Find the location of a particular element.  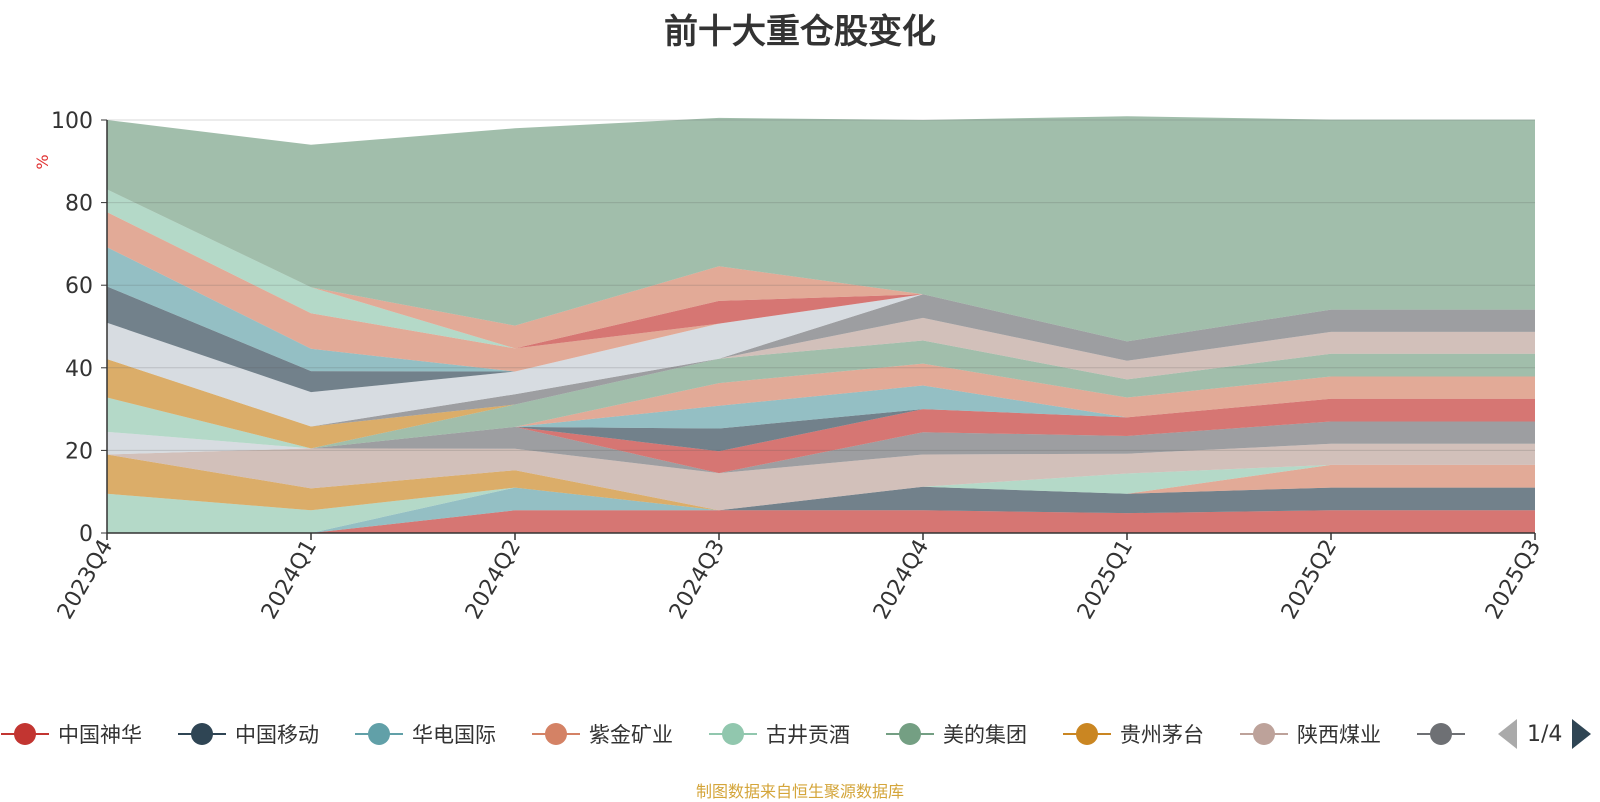

legend-item: 中国移动 is located at coordinates (248, 734).